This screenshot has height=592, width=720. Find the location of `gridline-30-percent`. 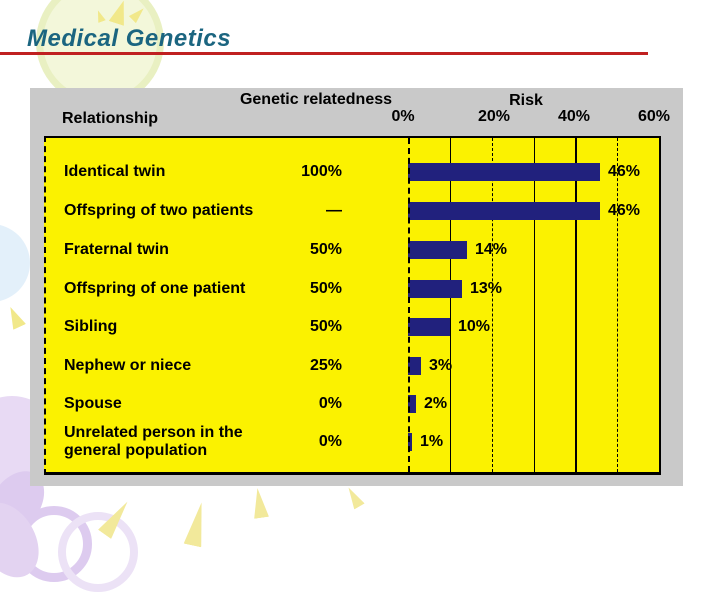

gridline-30-percent is located at coordinates (534, 305).